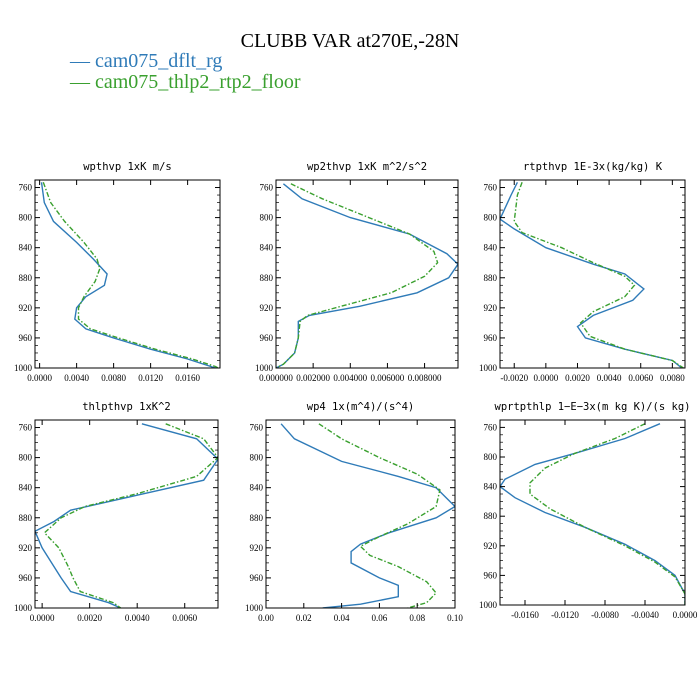 This screenshot has width=700, height=700. I want to click on x-tick-label: 0.004000, so click(350, 378).